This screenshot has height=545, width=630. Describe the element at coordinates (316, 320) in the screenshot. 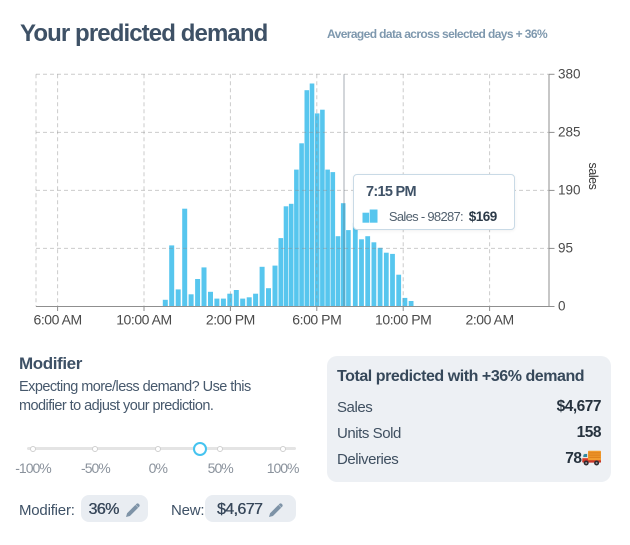

I see `svg-text: 6:00 PM` at that location.